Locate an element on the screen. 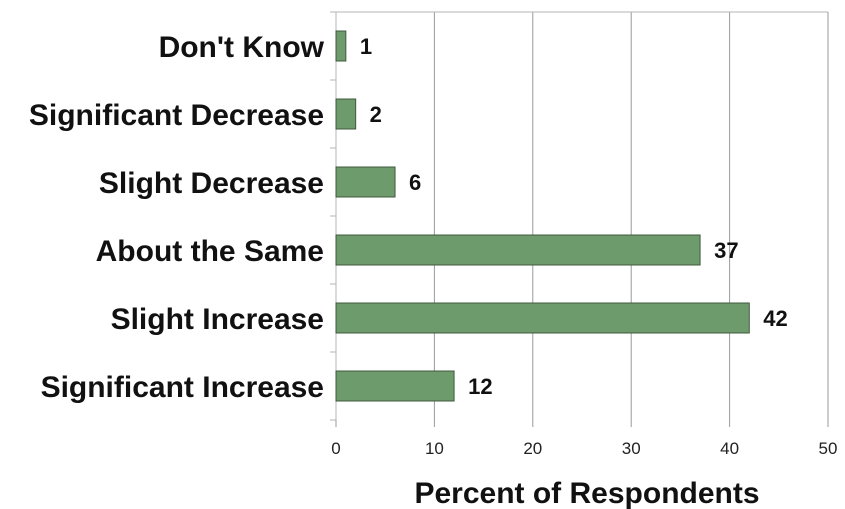 This screenshot has width=845, height=509. x-tick-label: 30 is located at coordinates (631, 448).